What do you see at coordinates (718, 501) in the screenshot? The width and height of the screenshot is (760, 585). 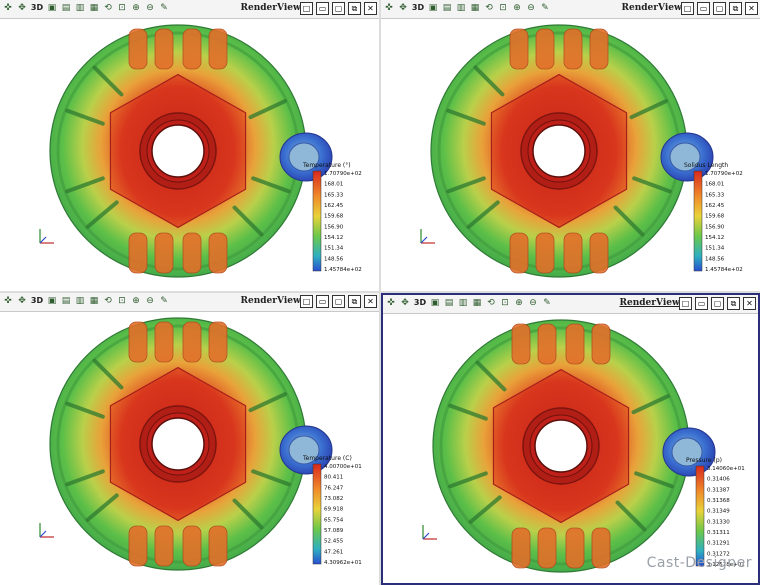 I see `legend-tick-label: 0.31368` at bounding box center [718, 501].